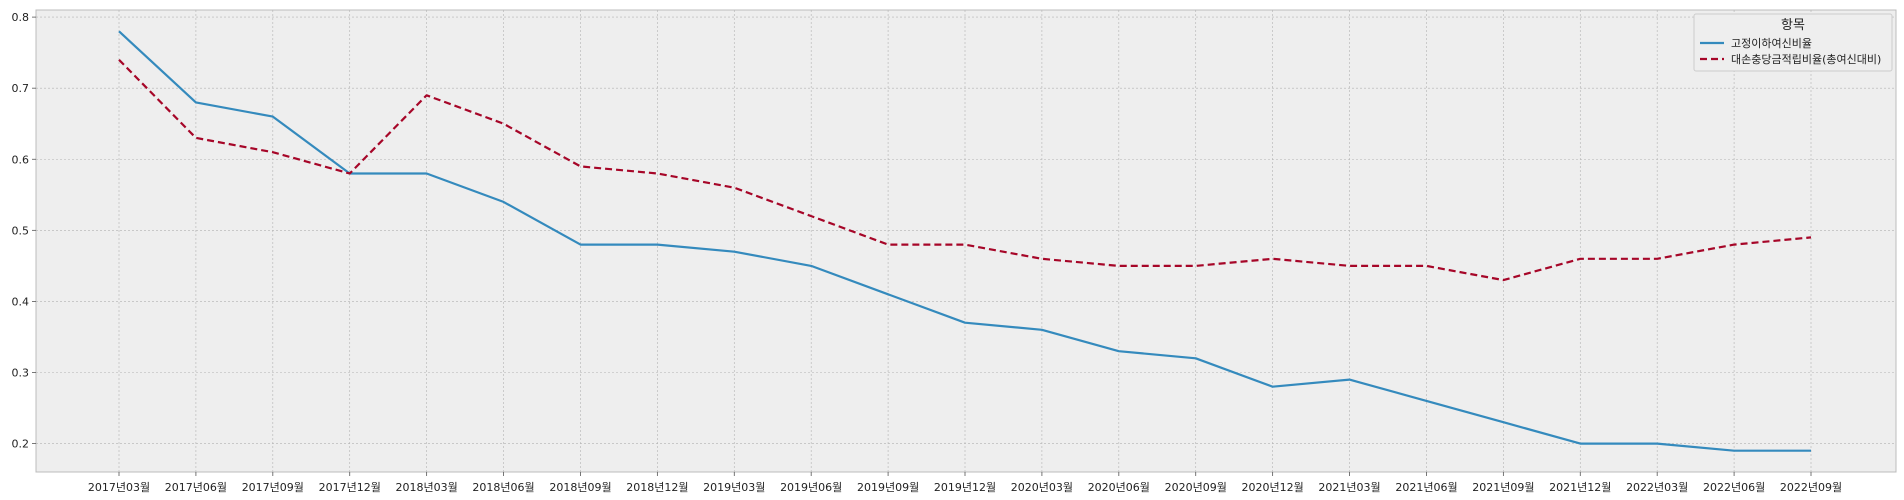 Image resolution: width=1904 pixels, height=500 pixels. I want to click on x-tick-label: 2022년03월, so click(1657, 487).